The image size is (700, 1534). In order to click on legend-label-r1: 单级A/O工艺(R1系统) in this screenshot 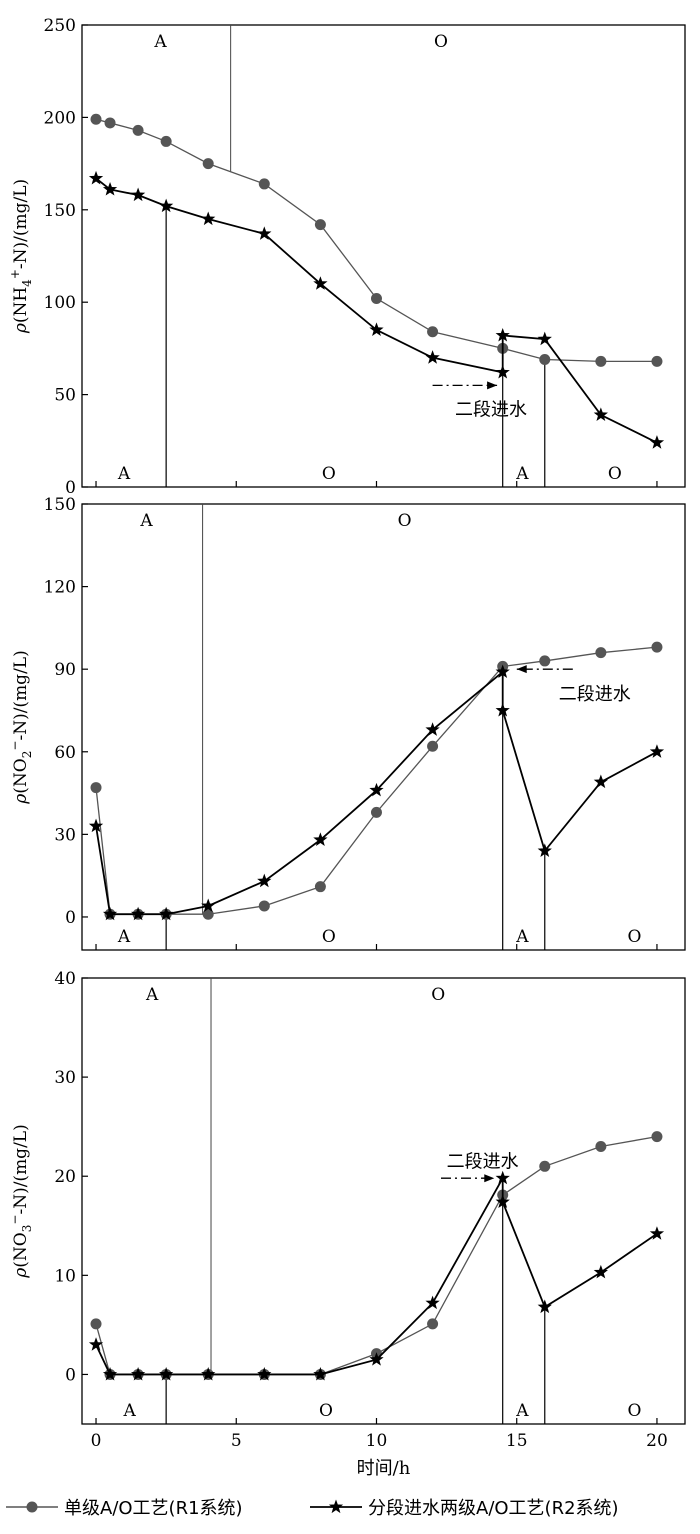, I will do `click(153, 1508)`.